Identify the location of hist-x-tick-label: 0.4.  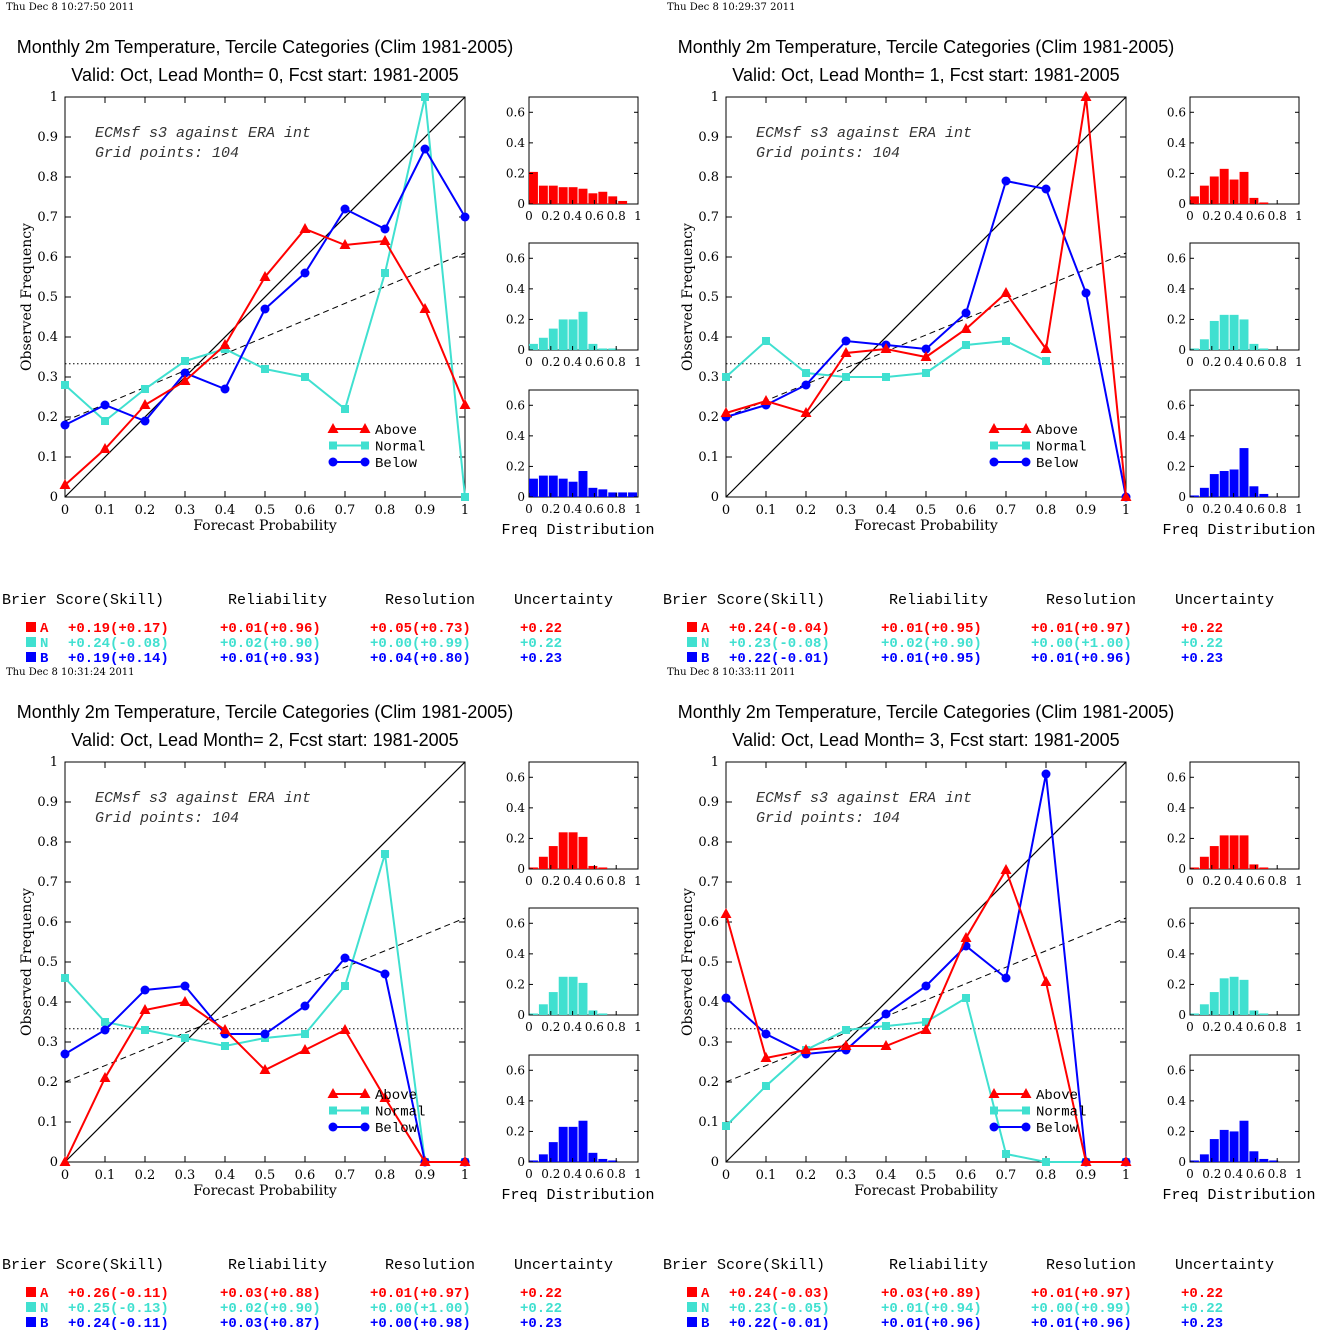
(572, 881).